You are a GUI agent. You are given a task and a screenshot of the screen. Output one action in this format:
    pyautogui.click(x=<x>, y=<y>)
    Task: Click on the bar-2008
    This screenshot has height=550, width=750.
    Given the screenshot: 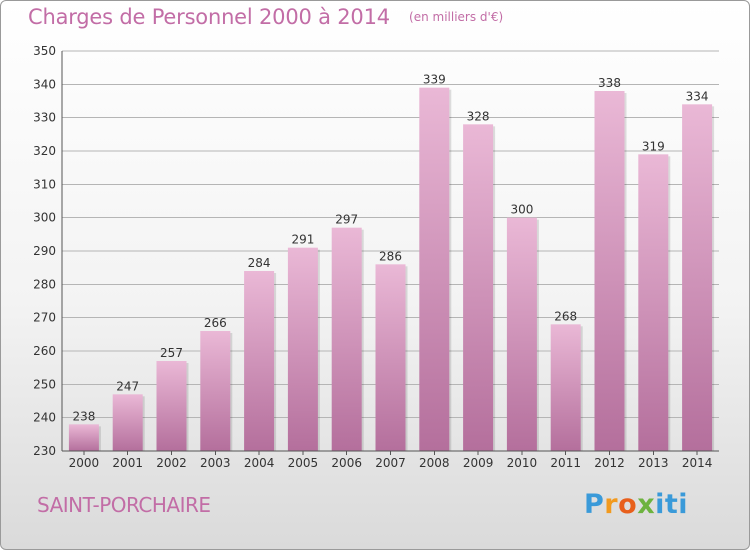 What is the action you would take?
    pyautogui.click(x=434, y=269)
    